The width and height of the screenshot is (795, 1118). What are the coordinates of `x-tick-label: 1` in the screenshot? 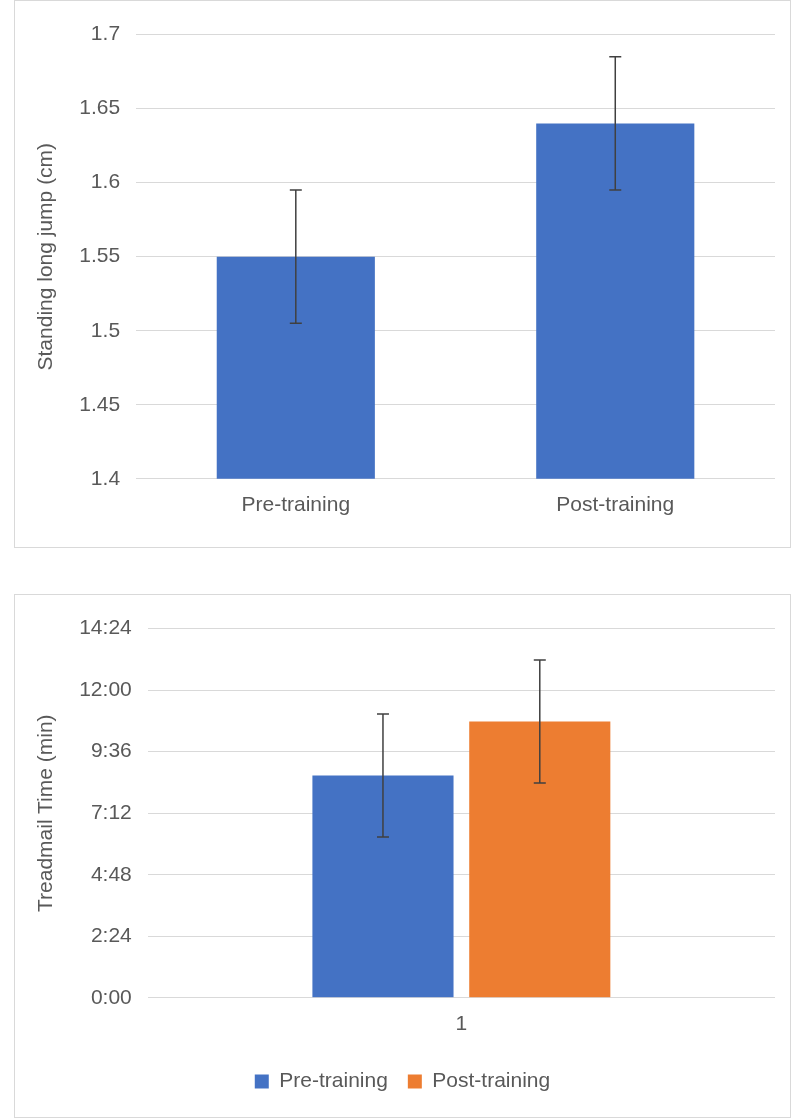 It's located at (461, 1023).